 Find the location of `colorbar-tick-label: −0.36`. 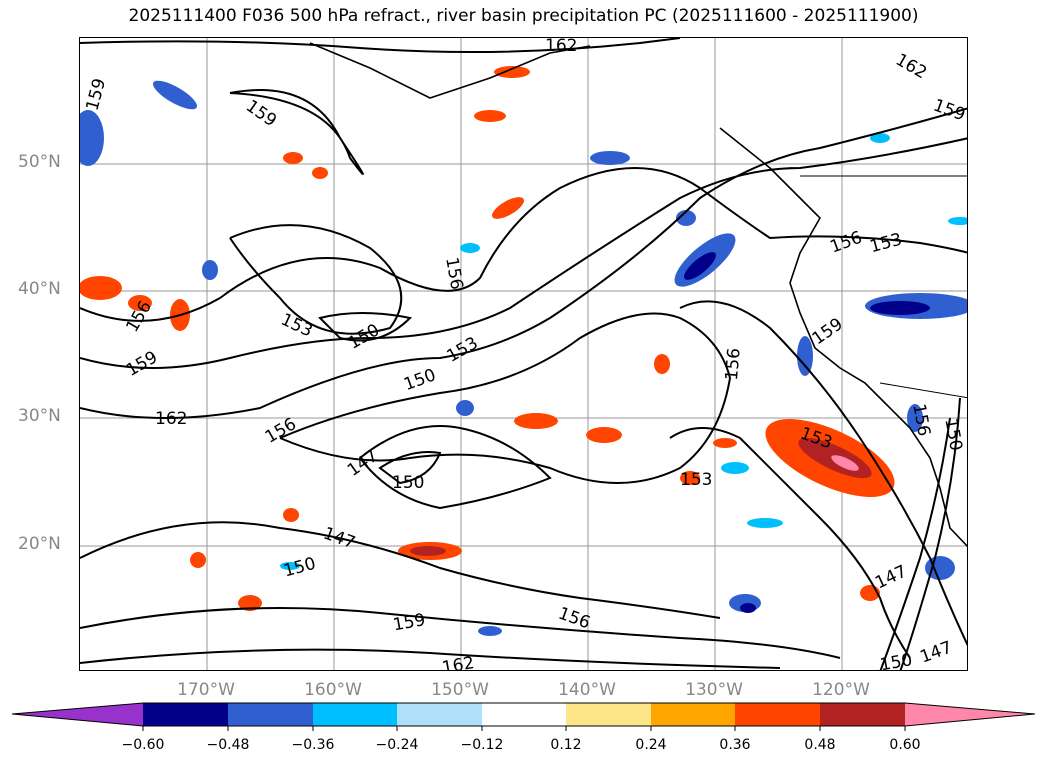

colorbar-tick-label: −0.36 is located at coordinates (313, 745).